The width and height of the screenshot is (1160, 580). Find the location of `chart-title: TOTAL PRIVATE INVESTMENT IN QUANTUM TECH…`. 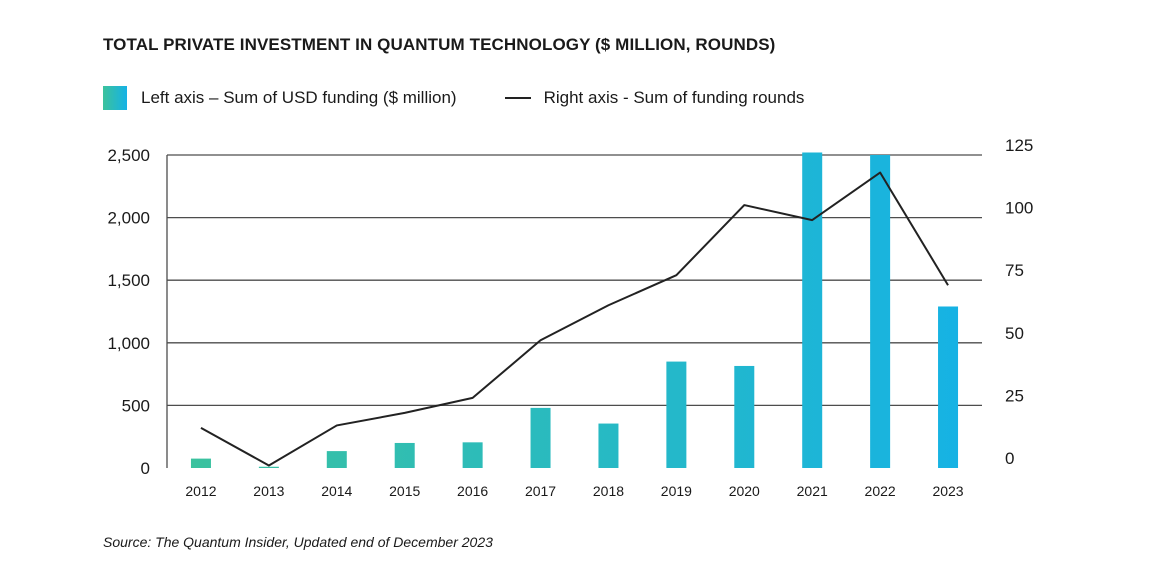

chart-title: TOTAL PRIVATE INVESTMENT IN QUANTUM TECH… is located at coordinates (439, 44).